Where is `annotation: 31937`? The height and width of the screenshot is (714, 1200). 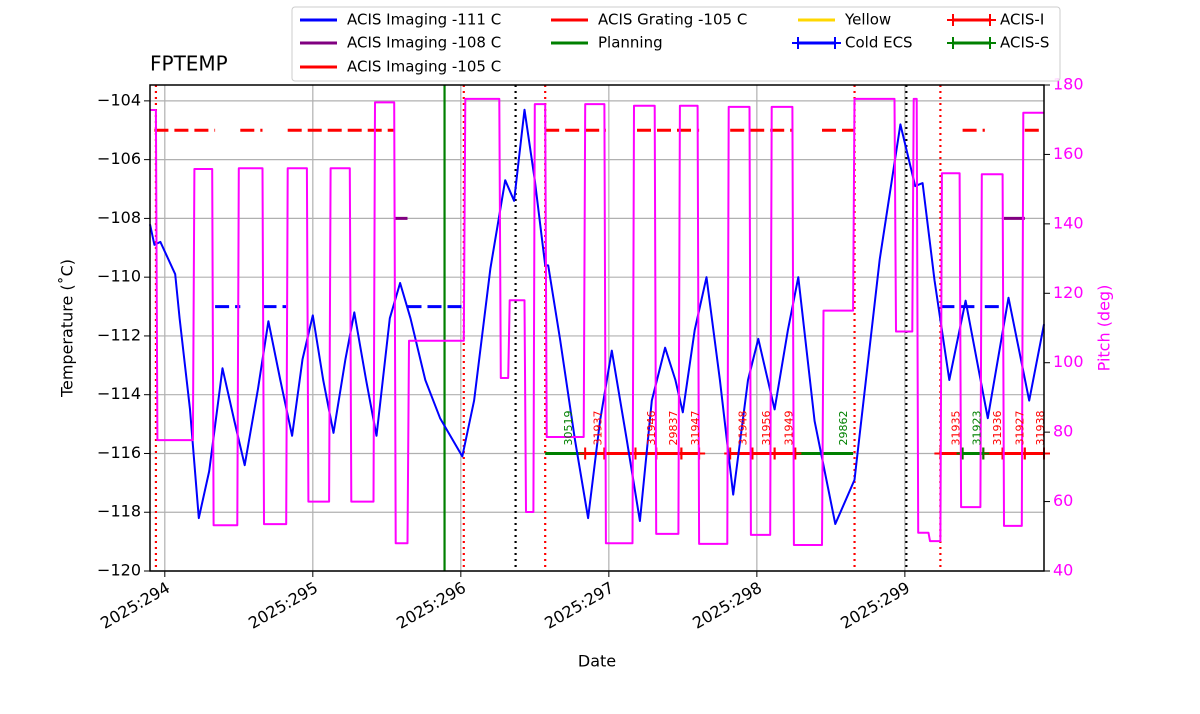 annotation: 31937 is located at coordinates (597, 427).